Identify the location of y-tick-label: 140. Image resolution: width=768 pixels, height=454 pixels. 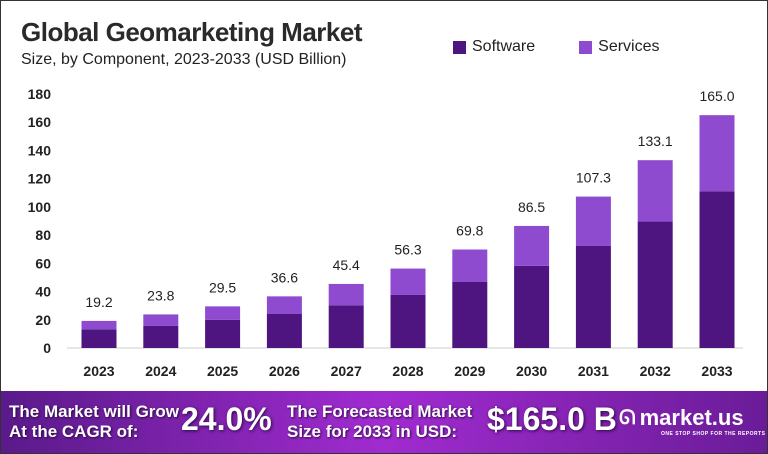
(40, 150).